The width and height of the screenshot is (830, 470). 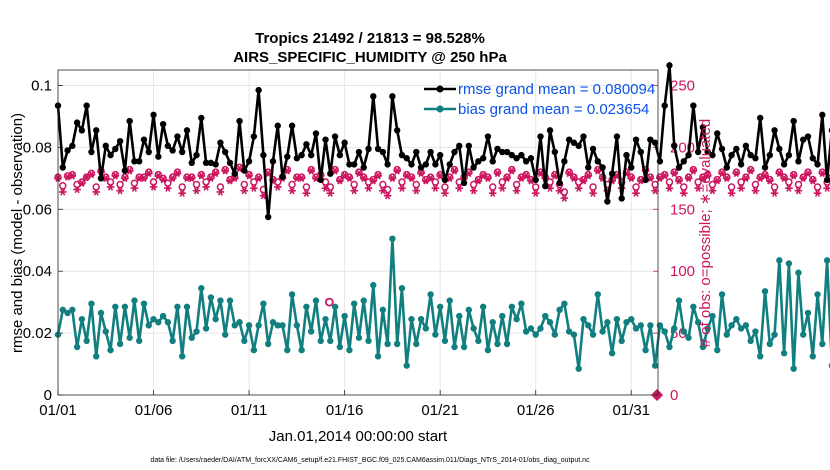 What do you see at coordinates (41, 85) in the screenshot?
I see `y-tick-label-5: 0.1` at bounding box center [41, 85].